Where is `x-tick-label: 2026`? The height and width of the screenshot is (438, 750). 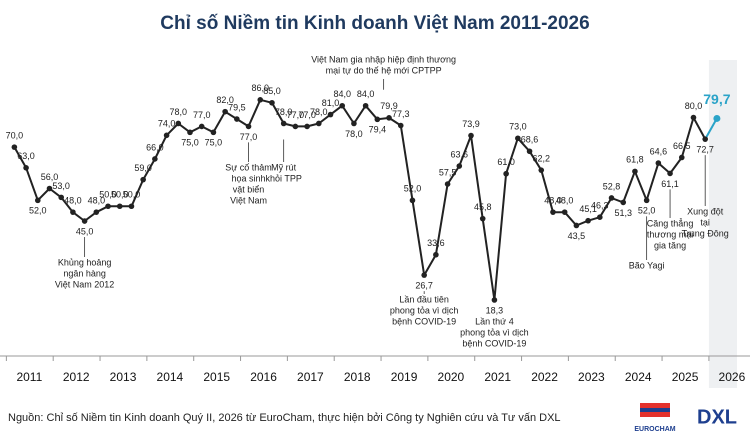
x-tick-label: 2026 is located at coordinates (732, 377).